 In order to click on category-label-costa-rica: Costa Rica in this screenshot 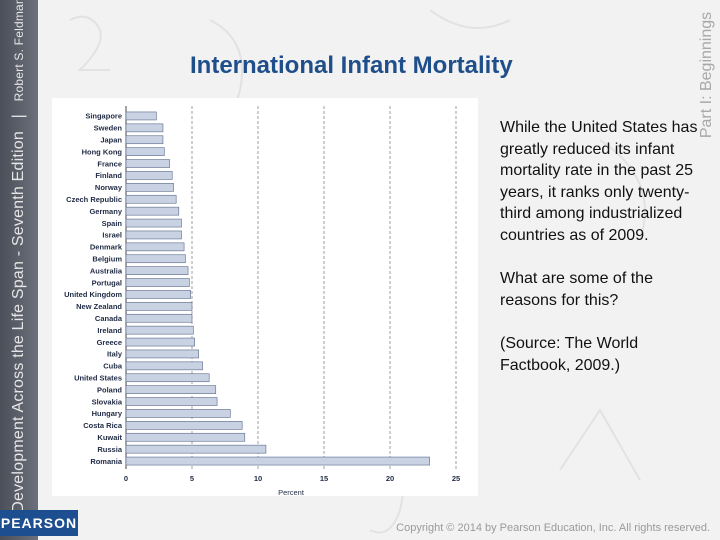, I will do `click(103, 425)`.